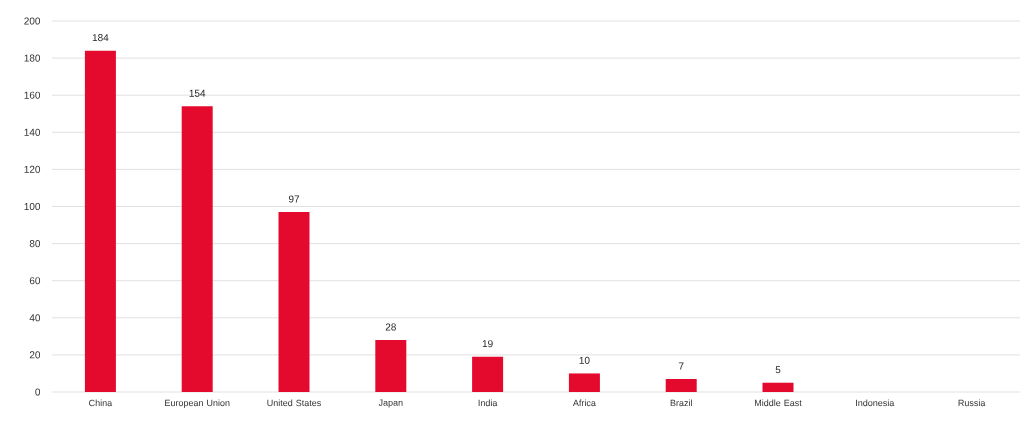 The height and width of the screenshot is (439, 1024). I want to click on y-tick-label: 180, so click(32, 58).